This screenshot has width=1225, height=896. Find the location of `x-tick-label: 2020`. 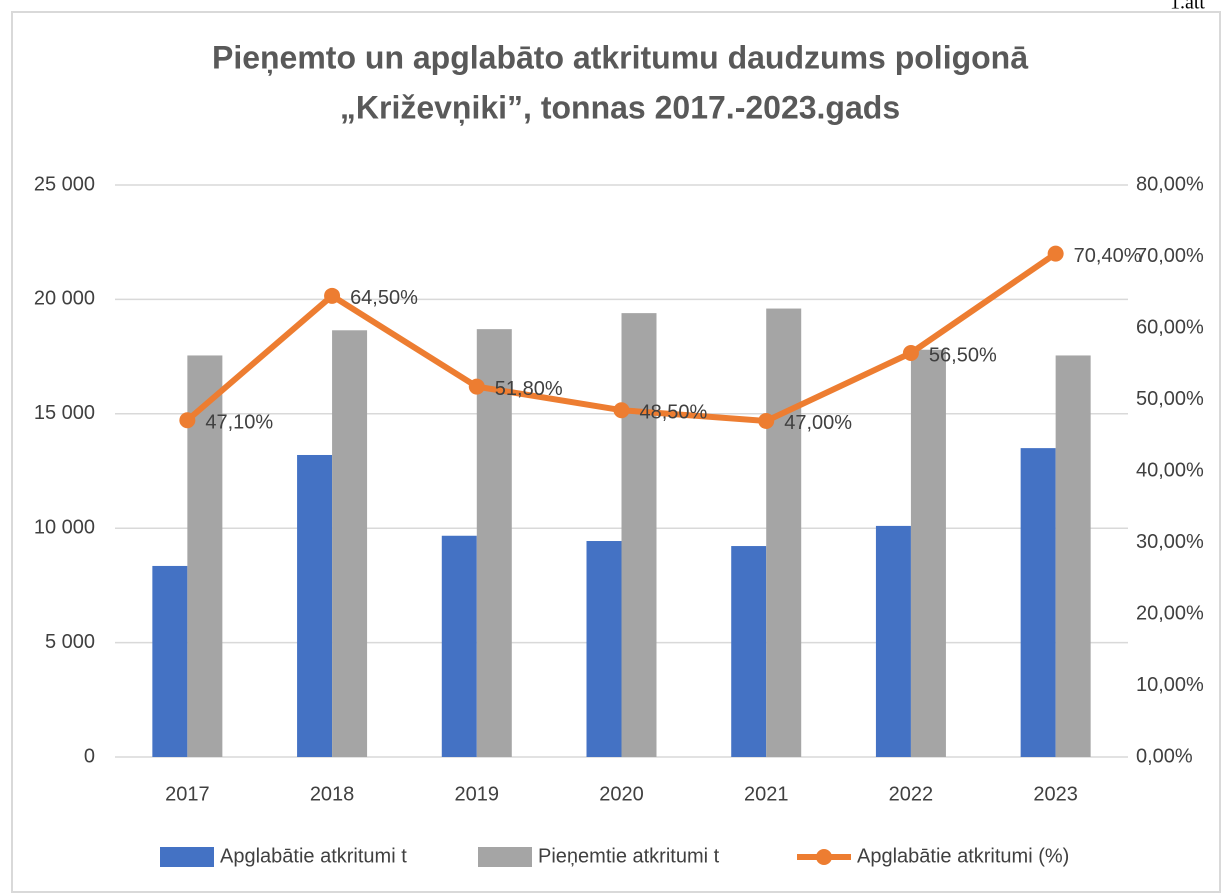

x-tick-label: 2020 is located at coordinates (621, 794).